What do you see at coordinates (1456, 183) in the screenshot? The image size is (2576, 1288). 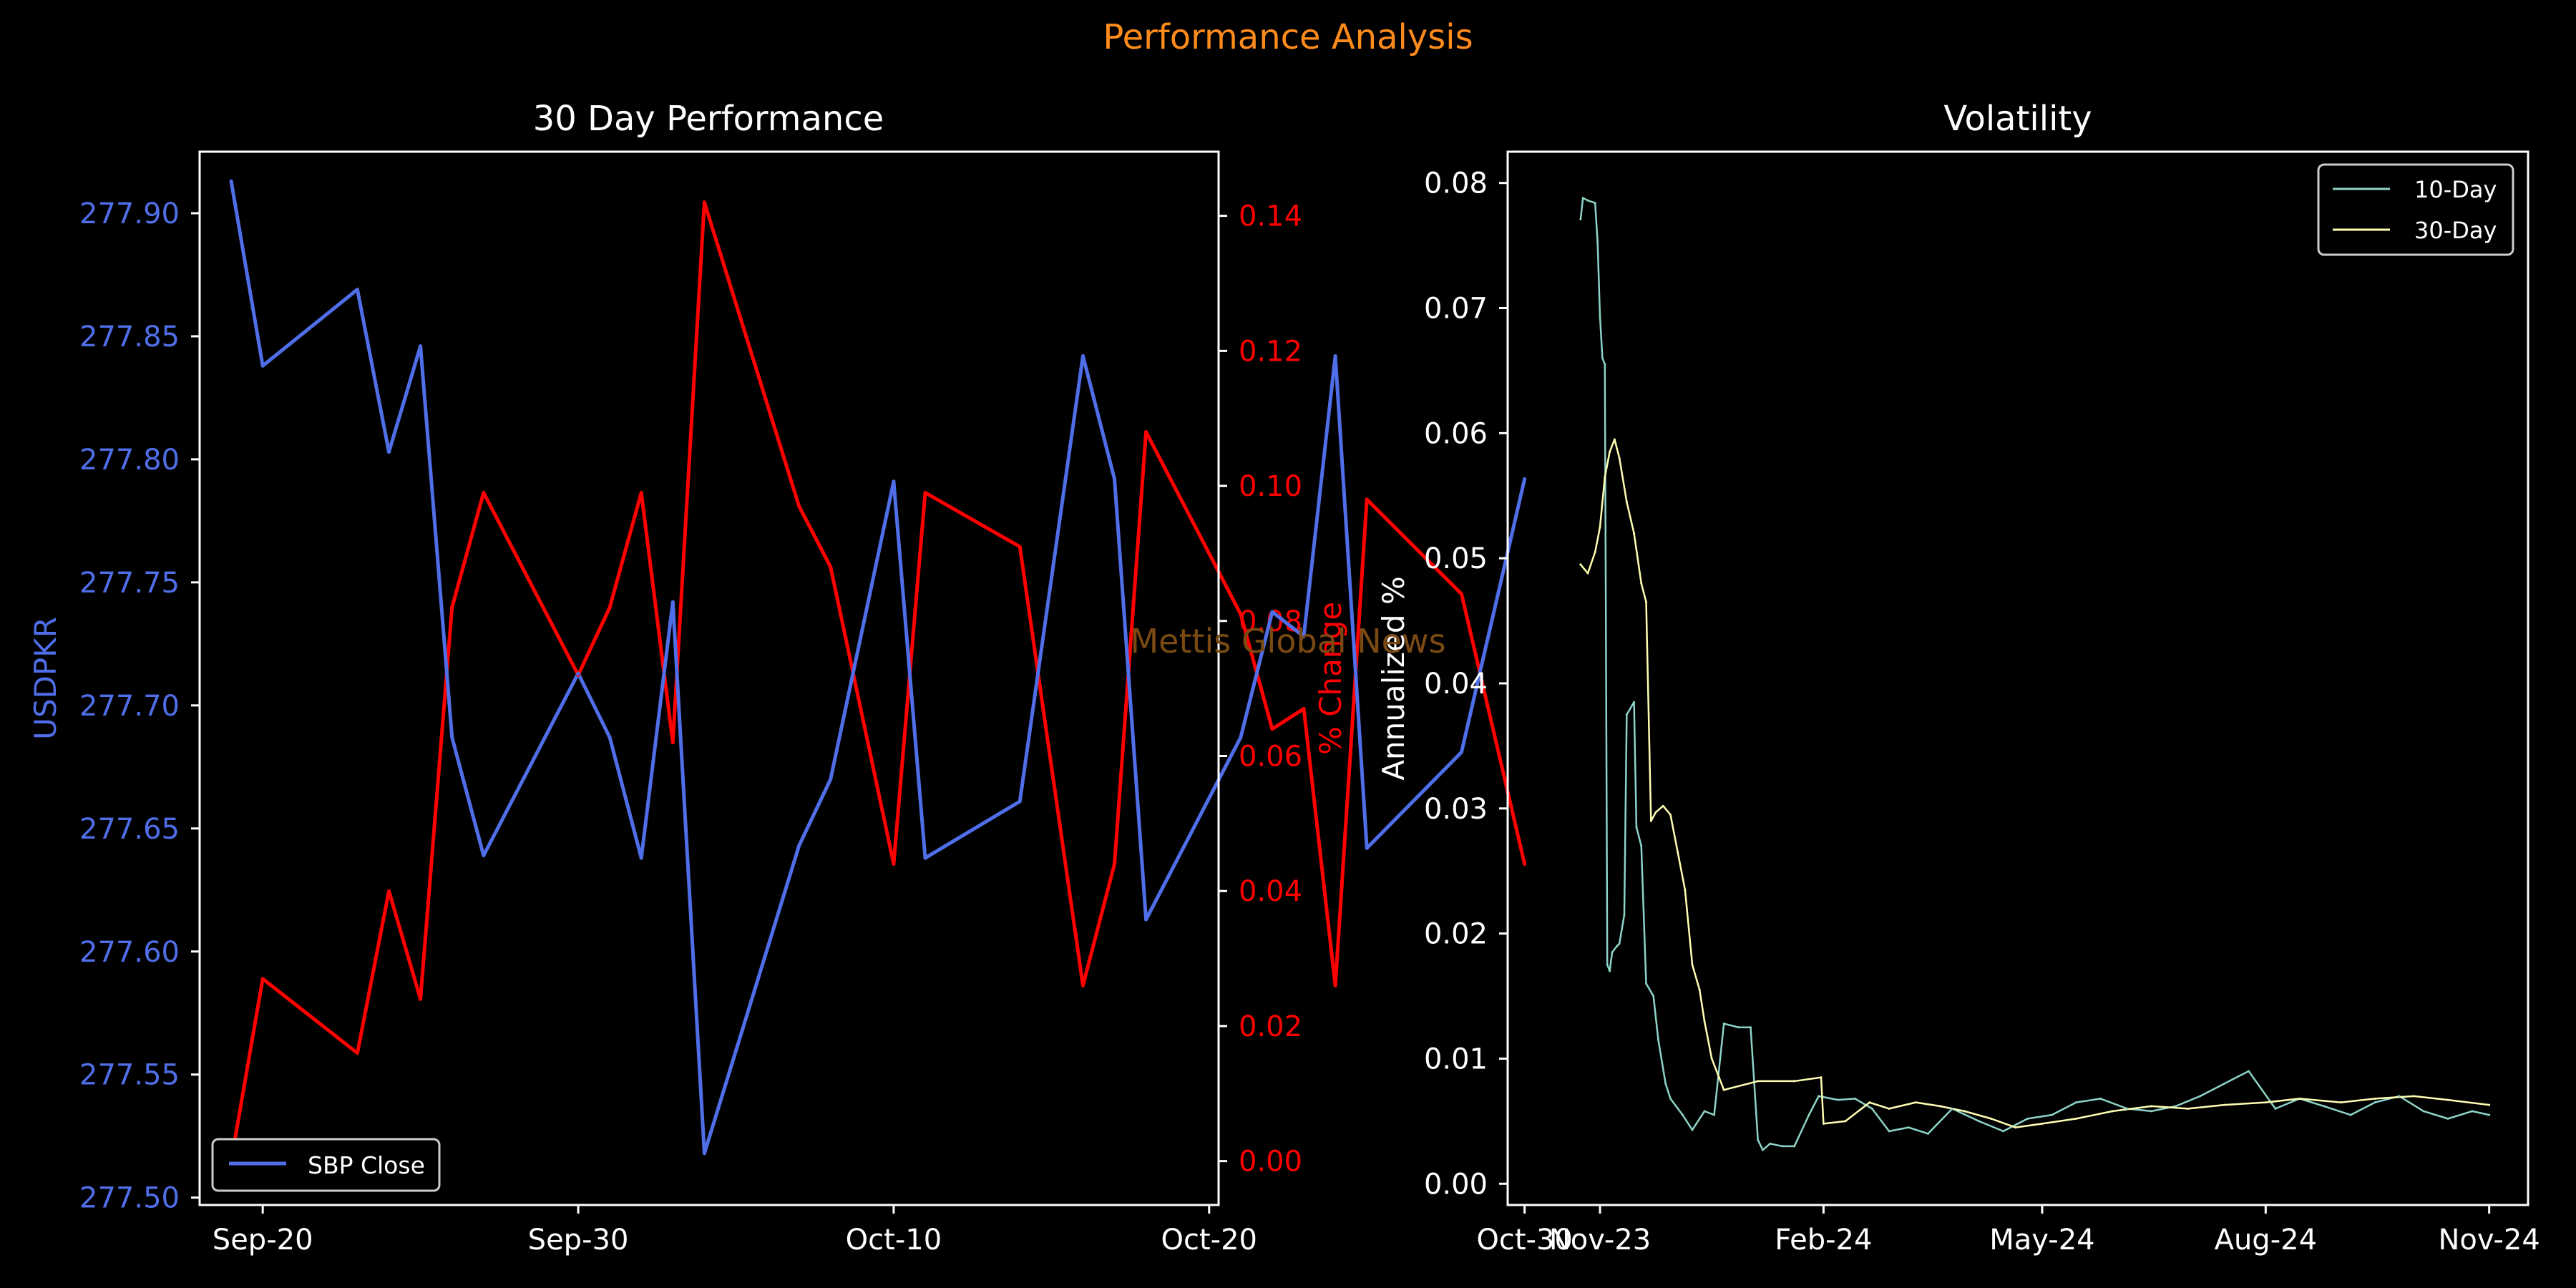 I see `y-tick-label: 0.08` at bounding box center [1456, 183].